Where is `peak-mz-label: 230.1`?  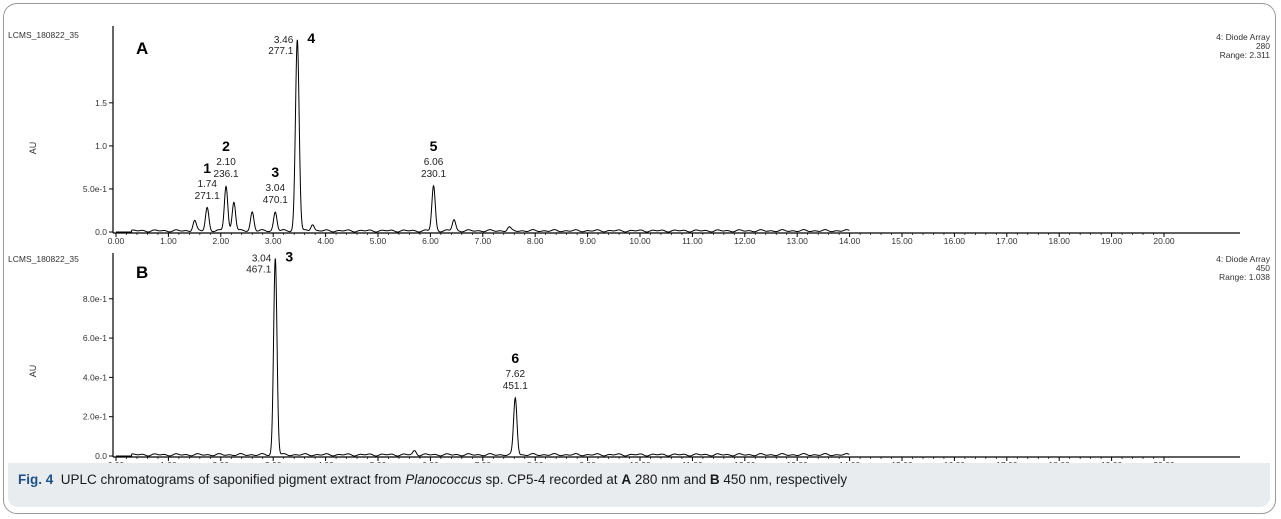
peak-mz-label: 230.1 is located at coordinates (433, 174).